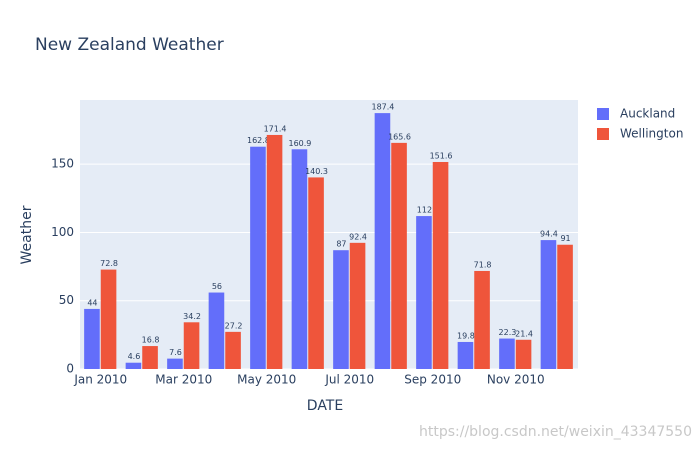 The image size is (700, 450). I want to click on data-label: 16.8, so click(151, 340).